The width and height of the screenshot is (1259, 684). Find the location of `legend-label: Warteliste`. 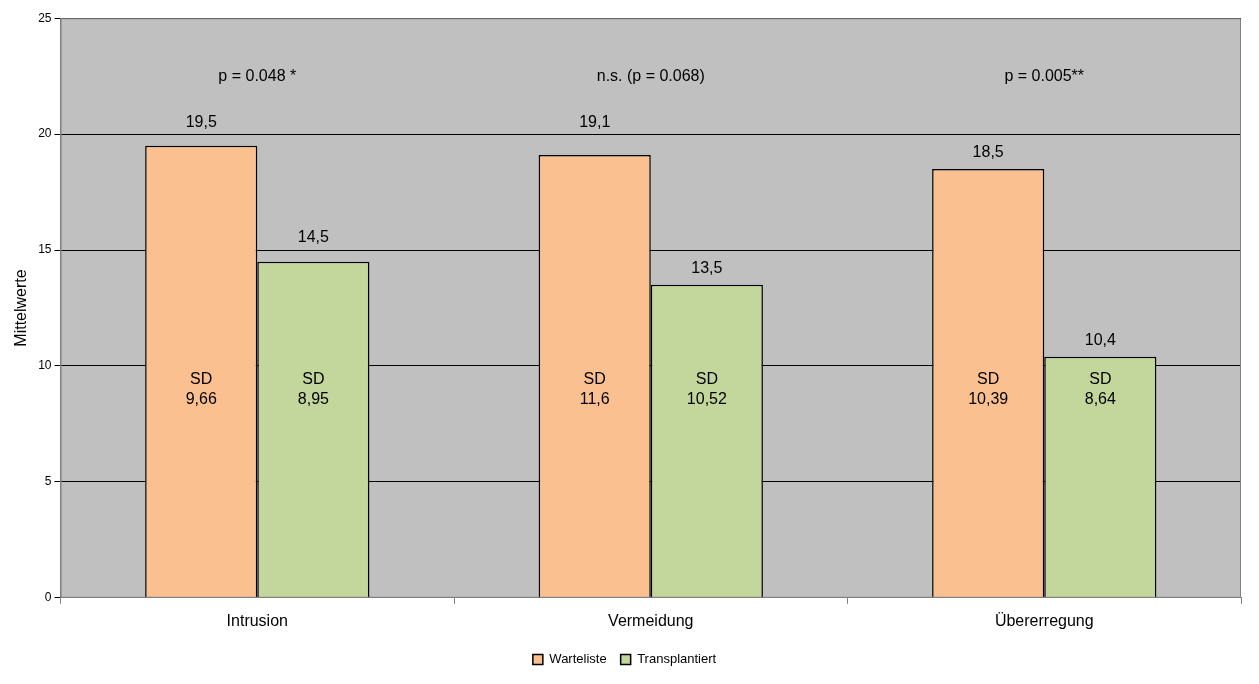

legend-label: Warteliste is located at coordinates (578, 659).